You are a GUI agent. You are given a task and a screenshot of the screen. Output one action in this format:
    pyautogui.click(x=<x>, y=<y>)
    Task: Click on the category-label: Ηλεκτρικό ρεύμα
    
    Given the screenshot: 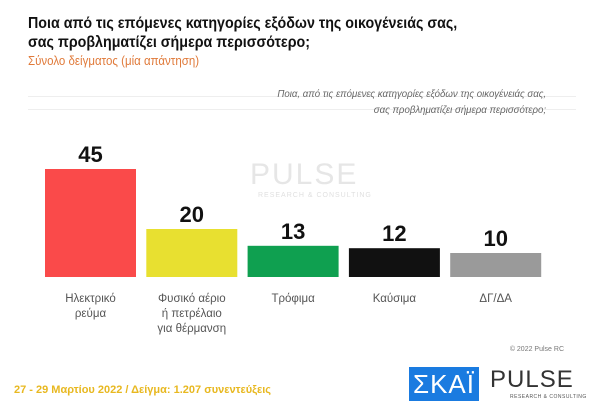 What is the action you would take?
    pyautogui.click(x=91, y=307)
    